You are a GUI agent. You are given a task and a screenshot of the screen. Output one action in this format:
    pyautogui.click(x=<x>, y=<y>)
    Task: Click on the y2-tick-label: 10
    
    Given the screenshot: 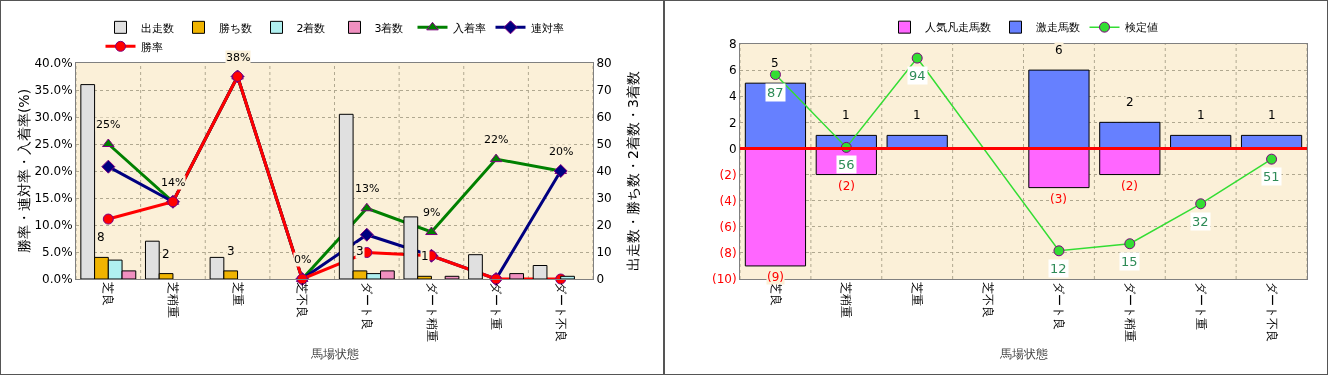 What is the action you would take?
    pyautogui.click(x=604, y=252)
    